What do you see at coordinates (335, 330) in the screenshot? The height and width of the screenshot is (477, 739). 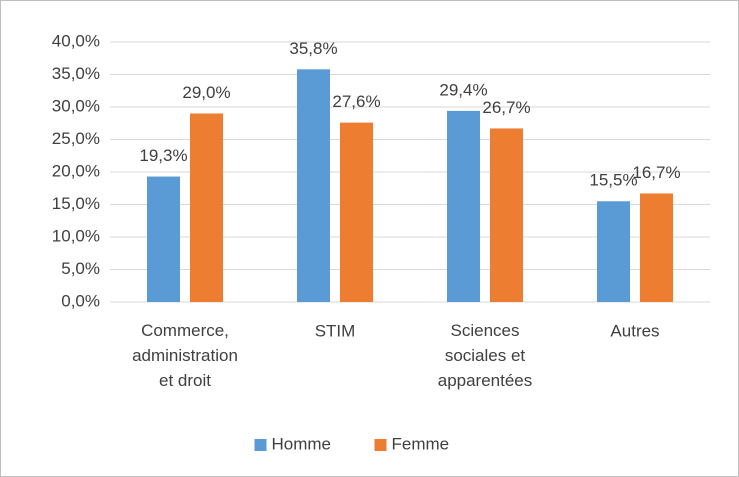 I see `x-tick-label: STIM` at bounding box center [335, 330].